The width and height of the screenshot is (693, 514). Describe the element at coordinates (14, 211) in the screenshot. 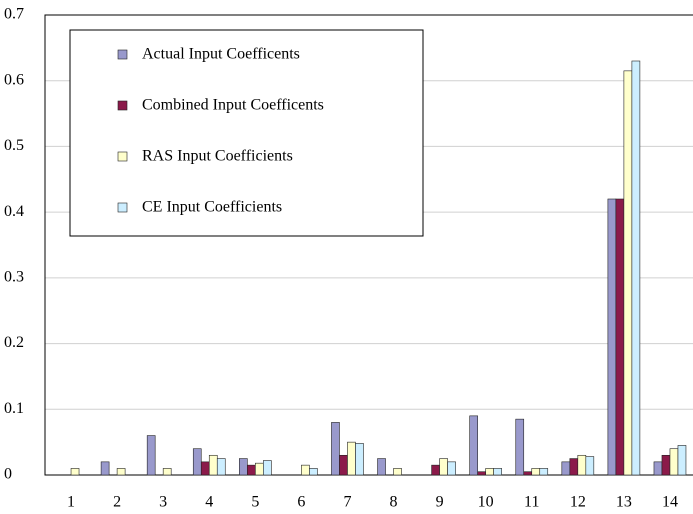

I see `y-tick-label: 0.4` at that location.